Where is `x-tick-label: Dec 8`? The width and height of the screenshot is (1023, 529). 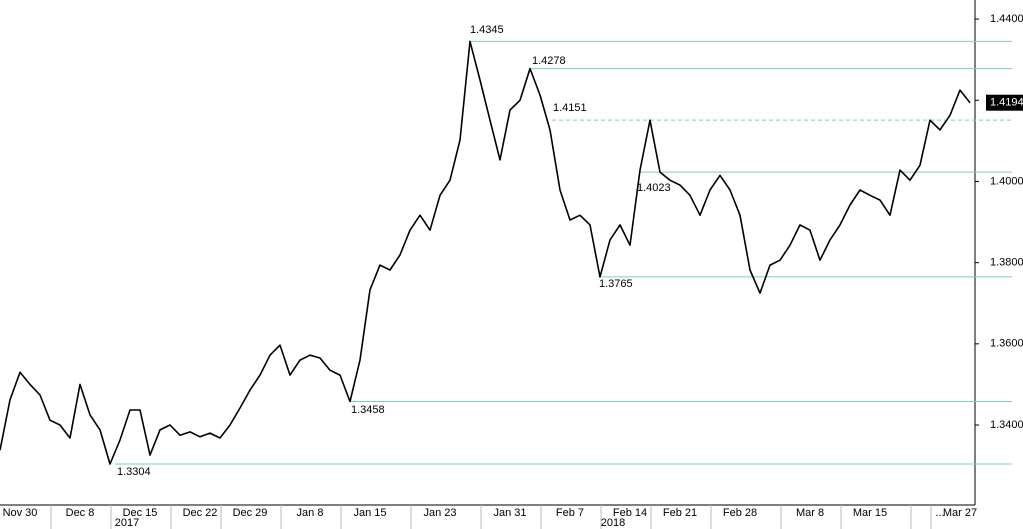 x-tick-label: Dec 8 is located at coordinates (80, 513).